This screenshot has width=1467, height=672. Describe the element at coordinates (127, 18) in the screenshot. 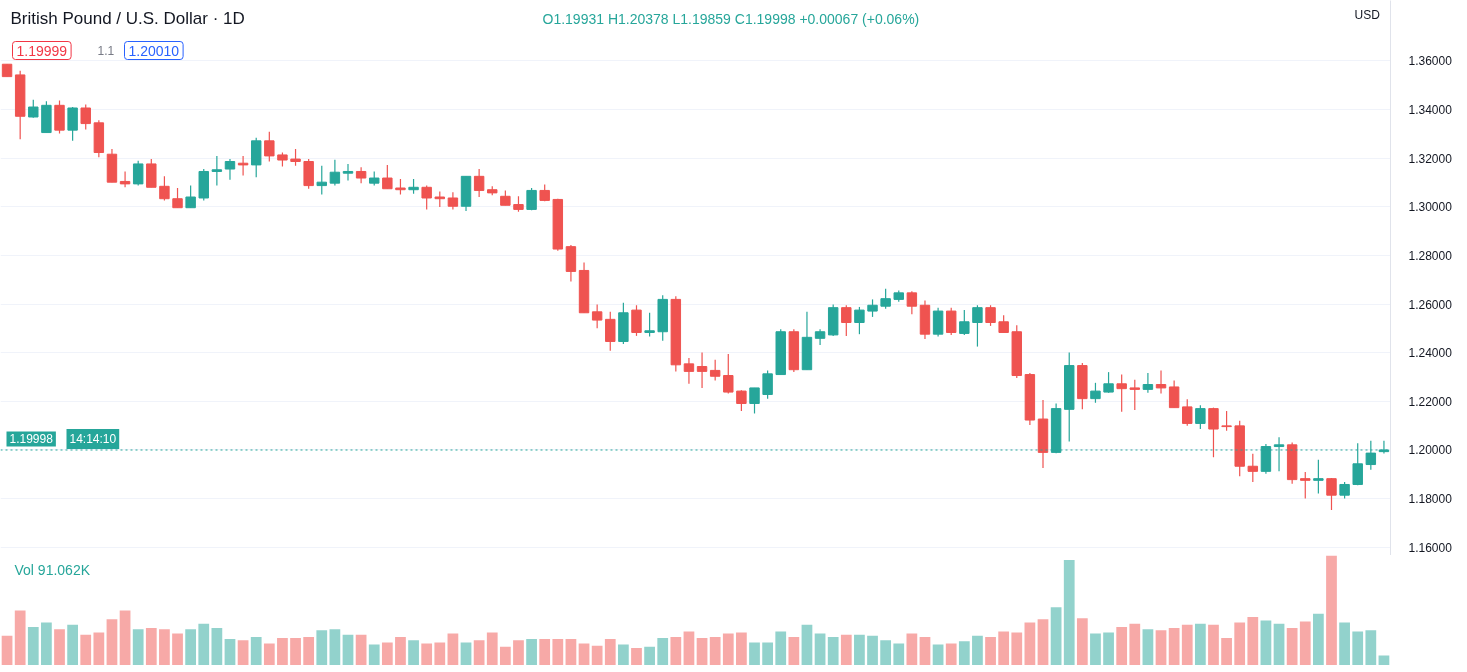

I see `text: British Pound / U.S. Dollar · 1D` at that location.